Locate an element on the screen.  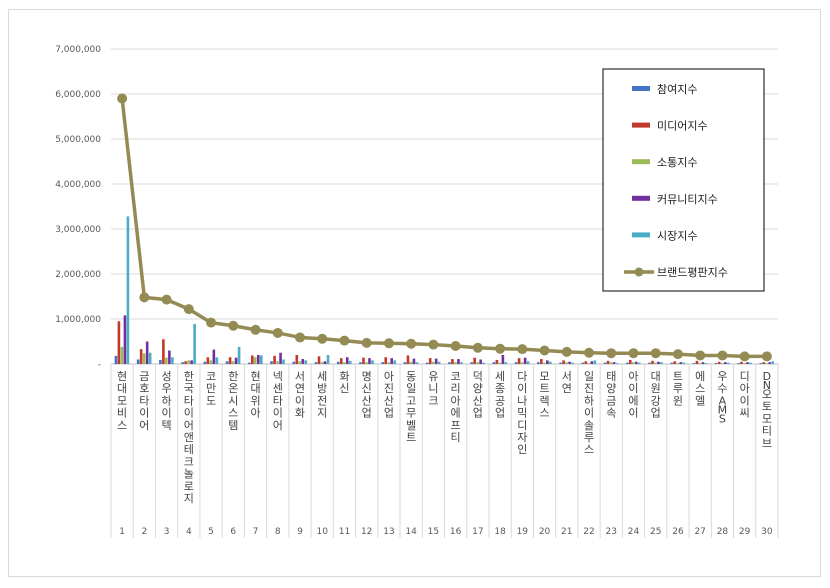
y-tick-label: - is located at coordinates (99, 365).